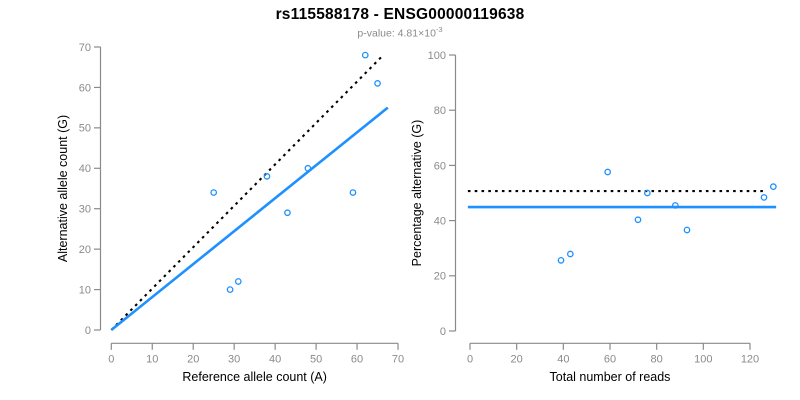 This screenshot has height=400, width=800. I want to click on y-tick-label: 80, so click(440, 111).